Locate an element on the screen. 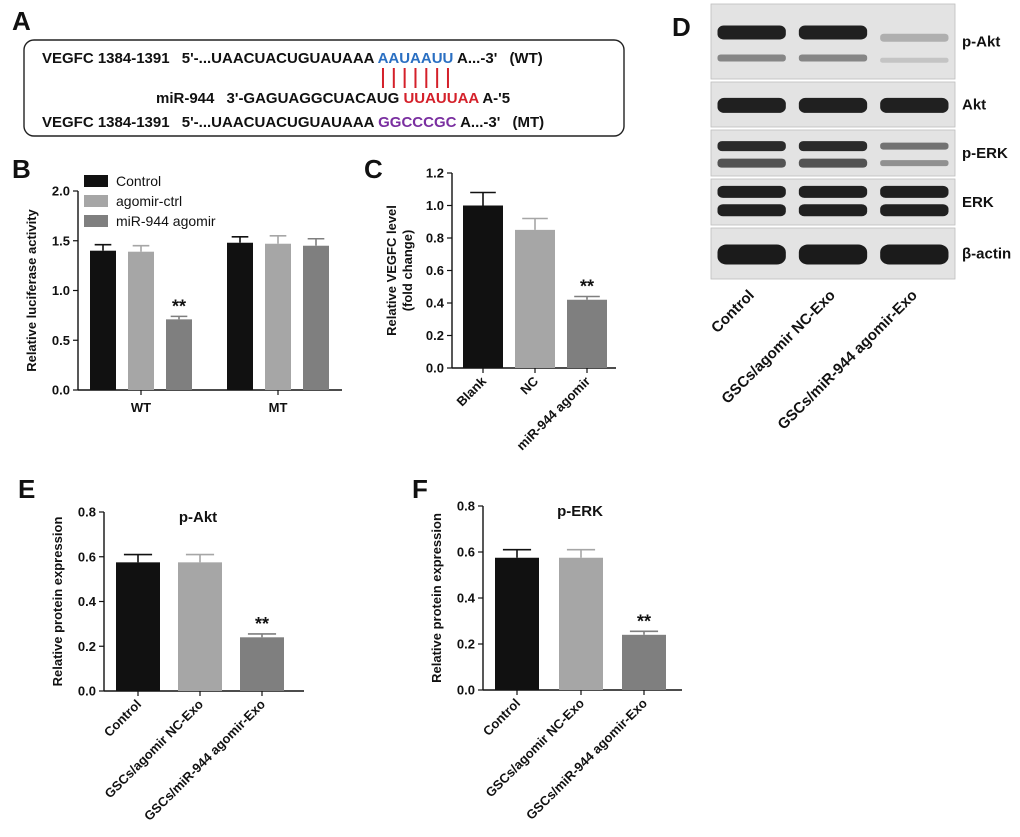 The height and width of the screenshot is (837, 1020). blot-row-label: ERK is located at coordinates (978, 202).